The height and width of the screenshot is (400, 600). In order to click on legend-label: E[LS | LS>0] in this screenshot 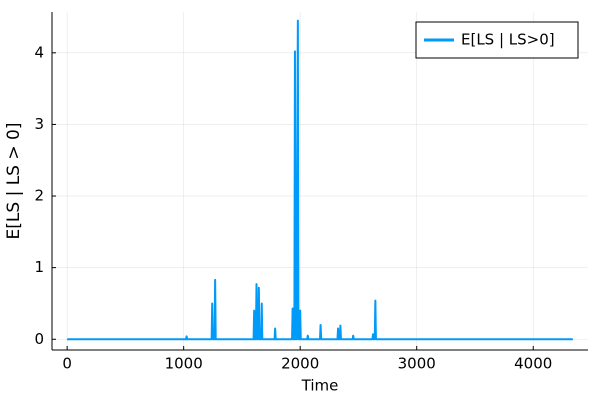, I will do `click(508, 40)`.